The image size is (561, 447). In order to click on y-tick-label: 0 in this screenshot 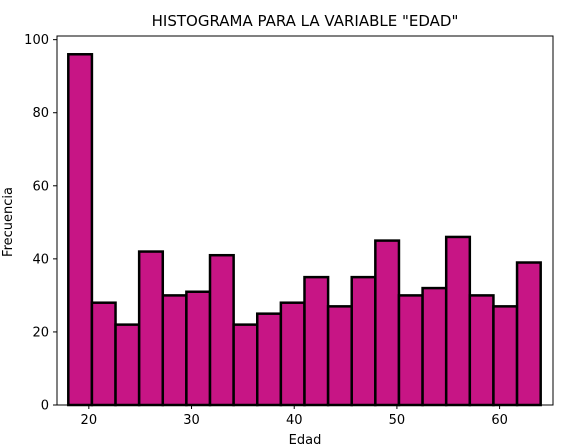, I will do `click(45, 406)`.